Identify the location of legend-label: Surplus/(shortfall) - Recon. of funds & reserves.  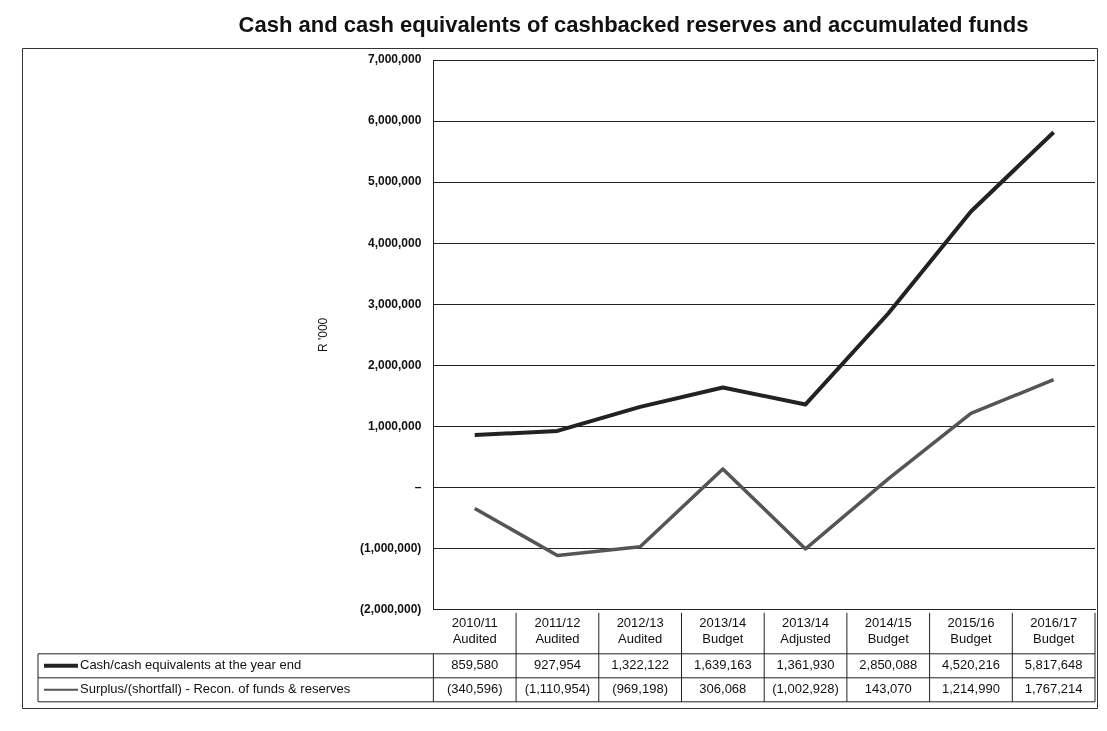
(215, 689).